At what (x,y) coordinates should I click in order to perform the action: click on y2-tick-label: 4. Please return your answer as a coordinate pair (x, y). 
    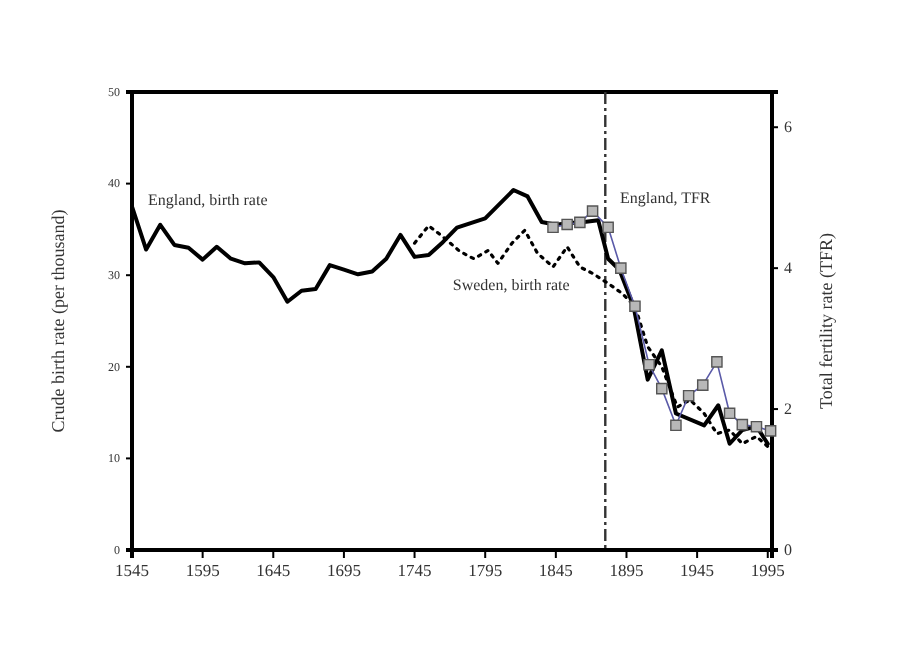
    Looking at the image, I should click on (788, 268).